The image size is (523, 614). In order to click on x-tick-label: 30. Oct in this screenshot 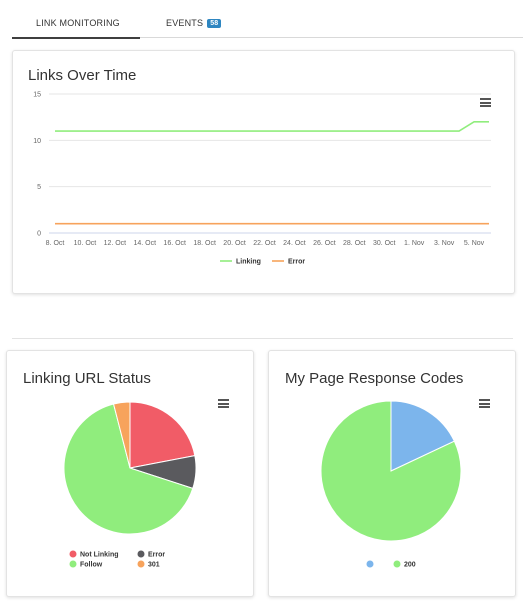, I will do `click(384, 243)`.